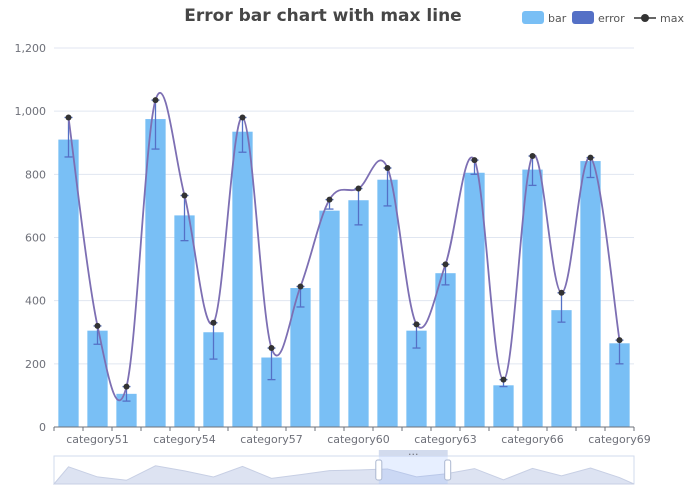 The width and height of the screenshot is (690, 495). Describe the element at coordinates (35, 364) in the screenshot. I see `y-tick-label: 200` at that location.